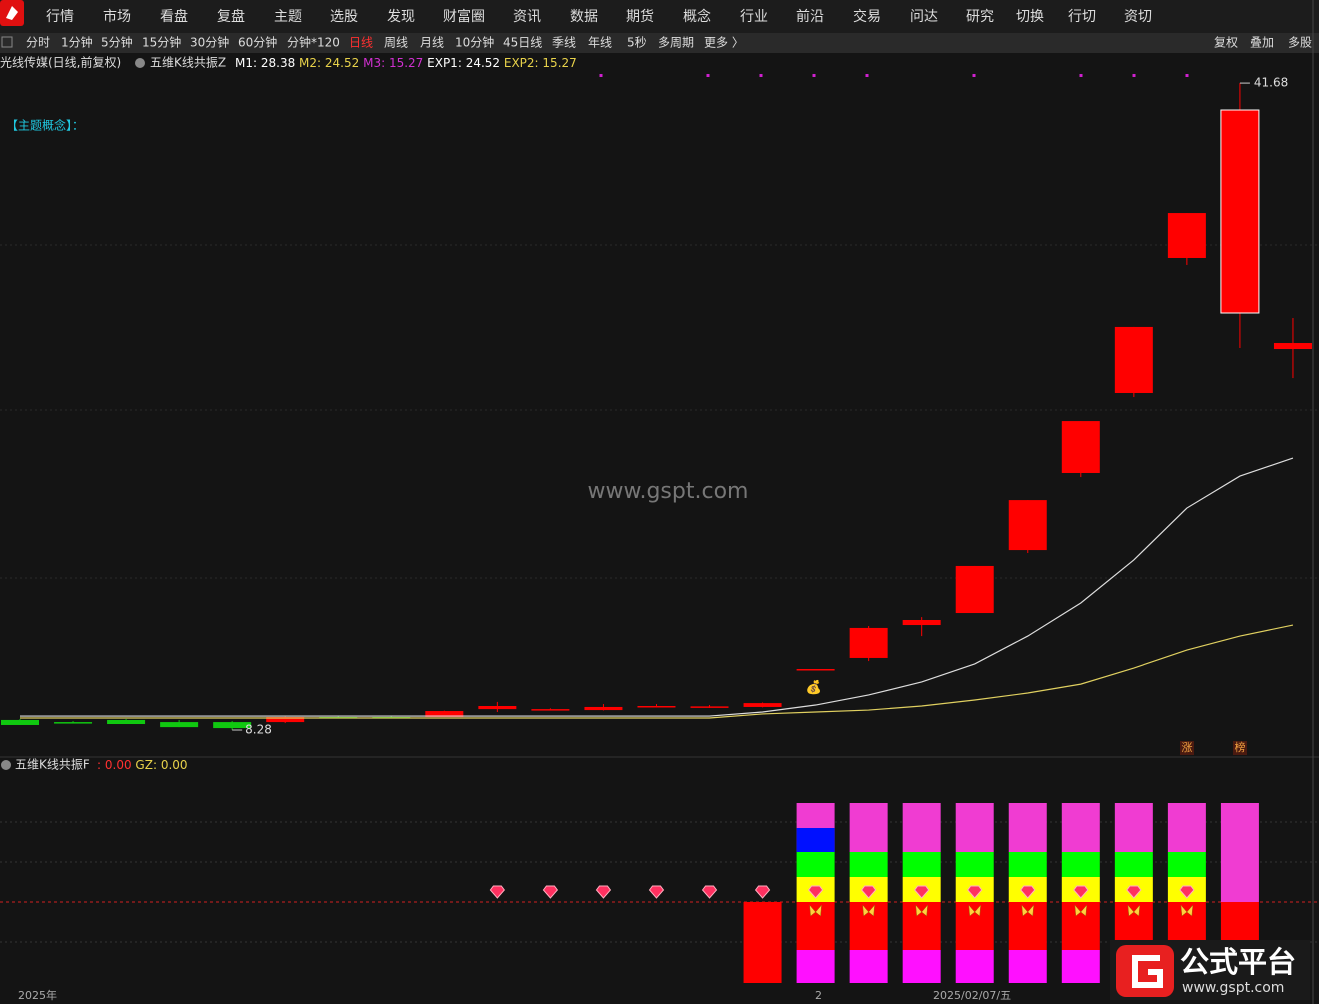 This screenshot has width=1319, height=1004. I want to click on period-tab: 15分钟, so click(161, 42).